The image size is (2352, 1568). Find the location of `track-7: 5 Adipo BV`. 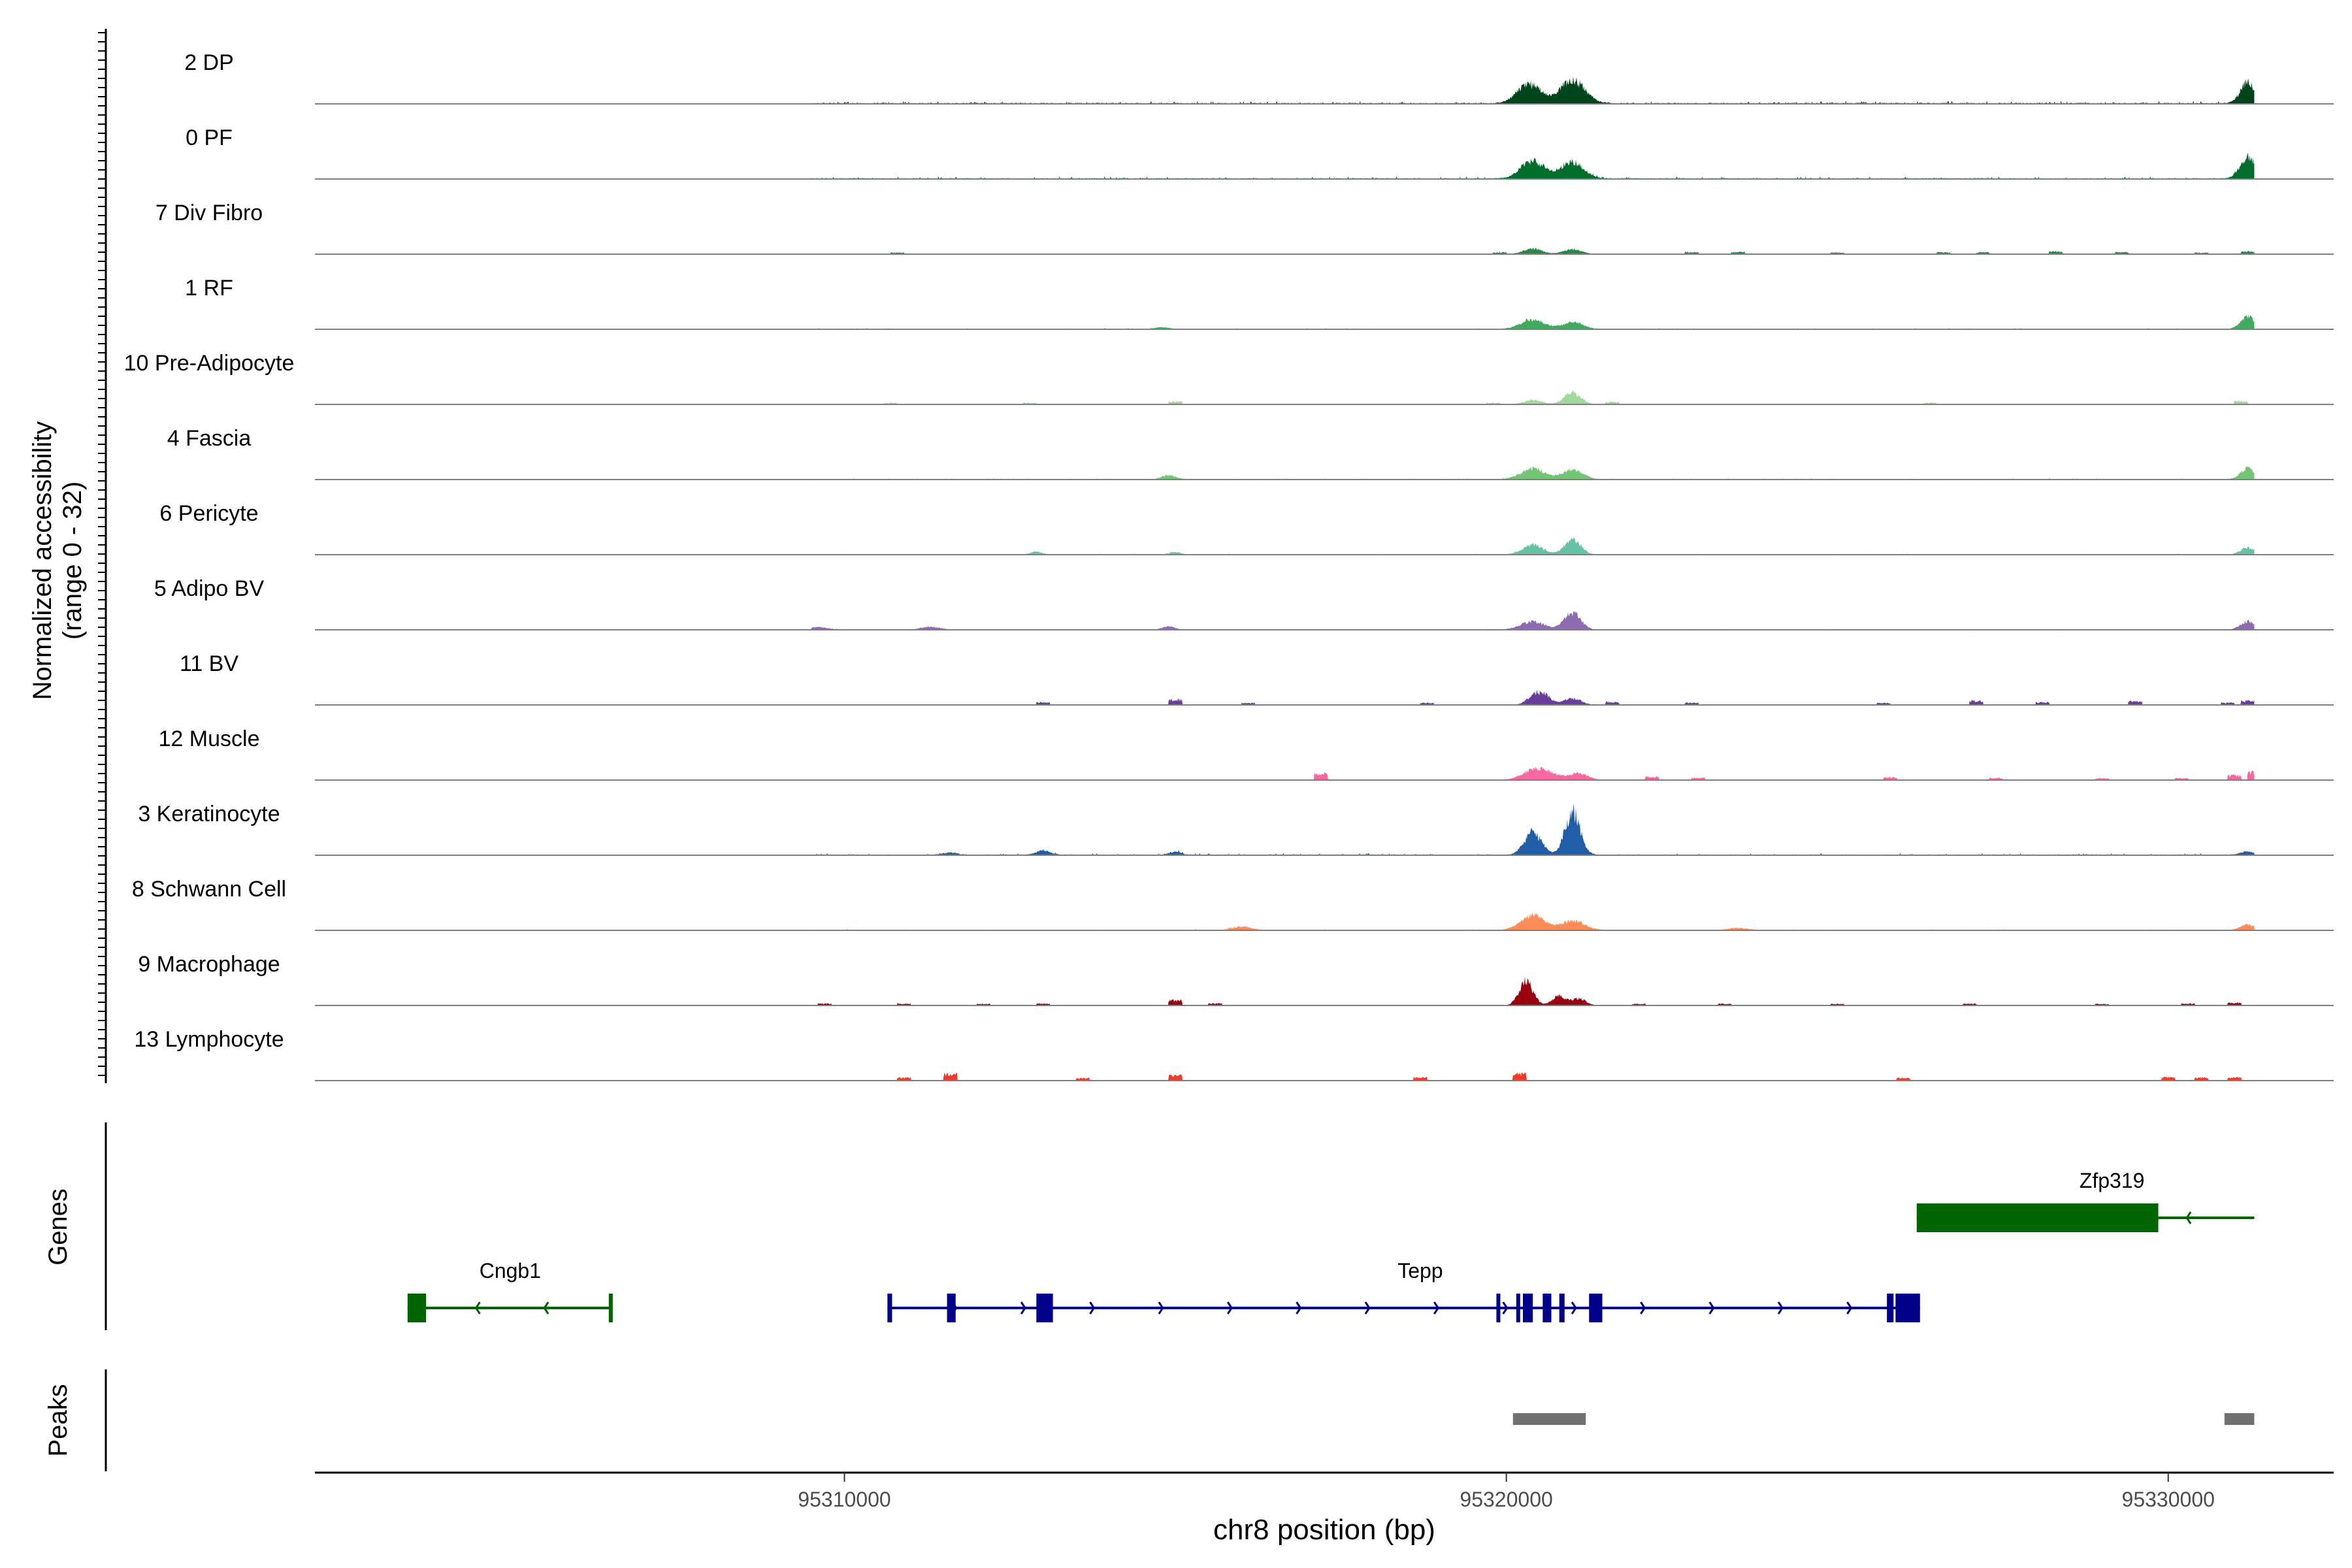

track-7: 5 Adipo BV is located at coordinates (1244, 603).